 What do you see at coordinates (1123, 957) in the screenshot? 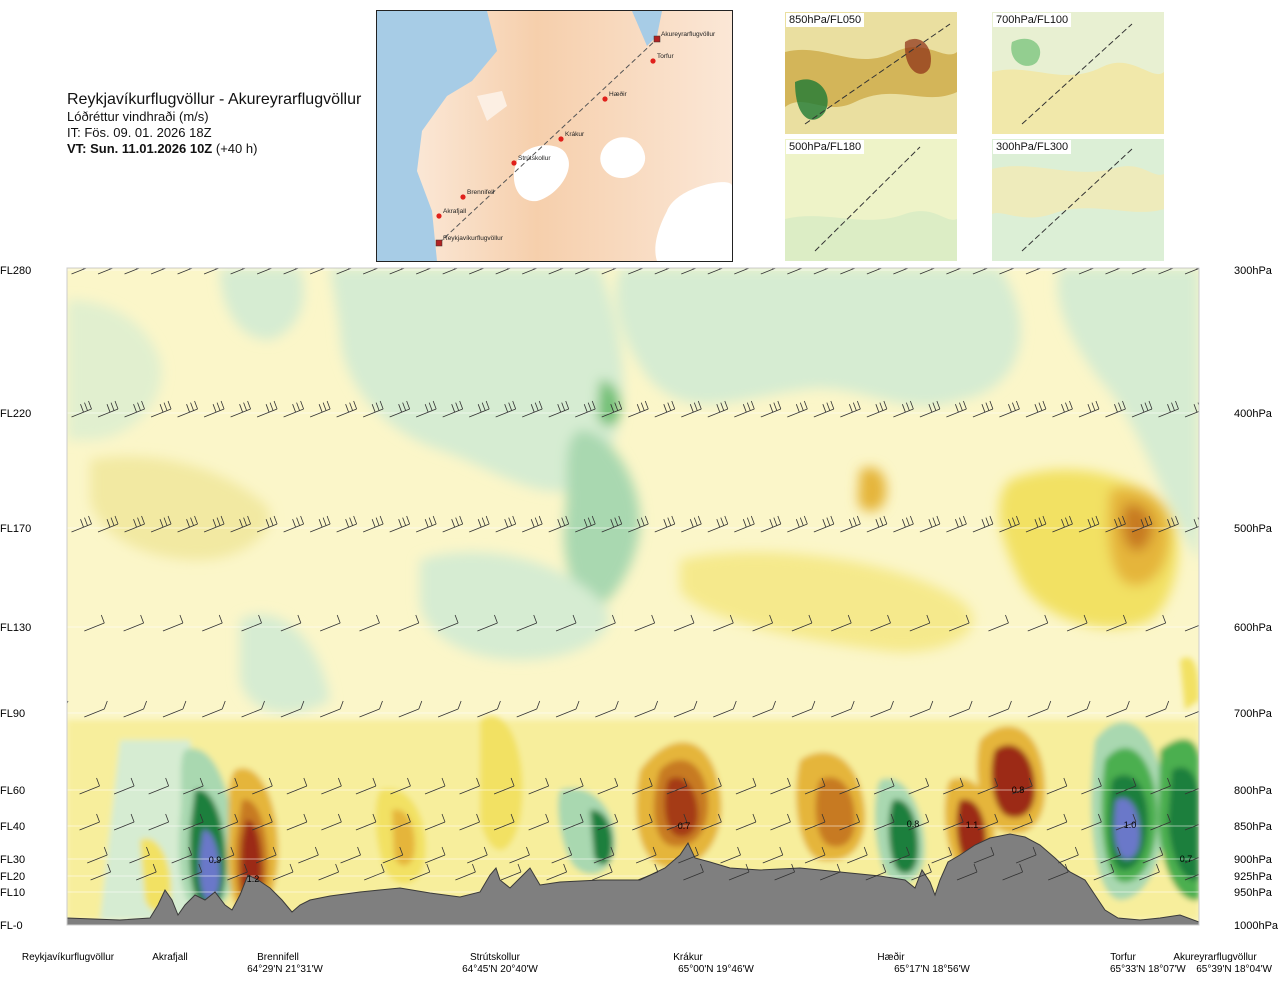
I see `waypoint-name-7: Torfur` at bounding box center [1123, 957].